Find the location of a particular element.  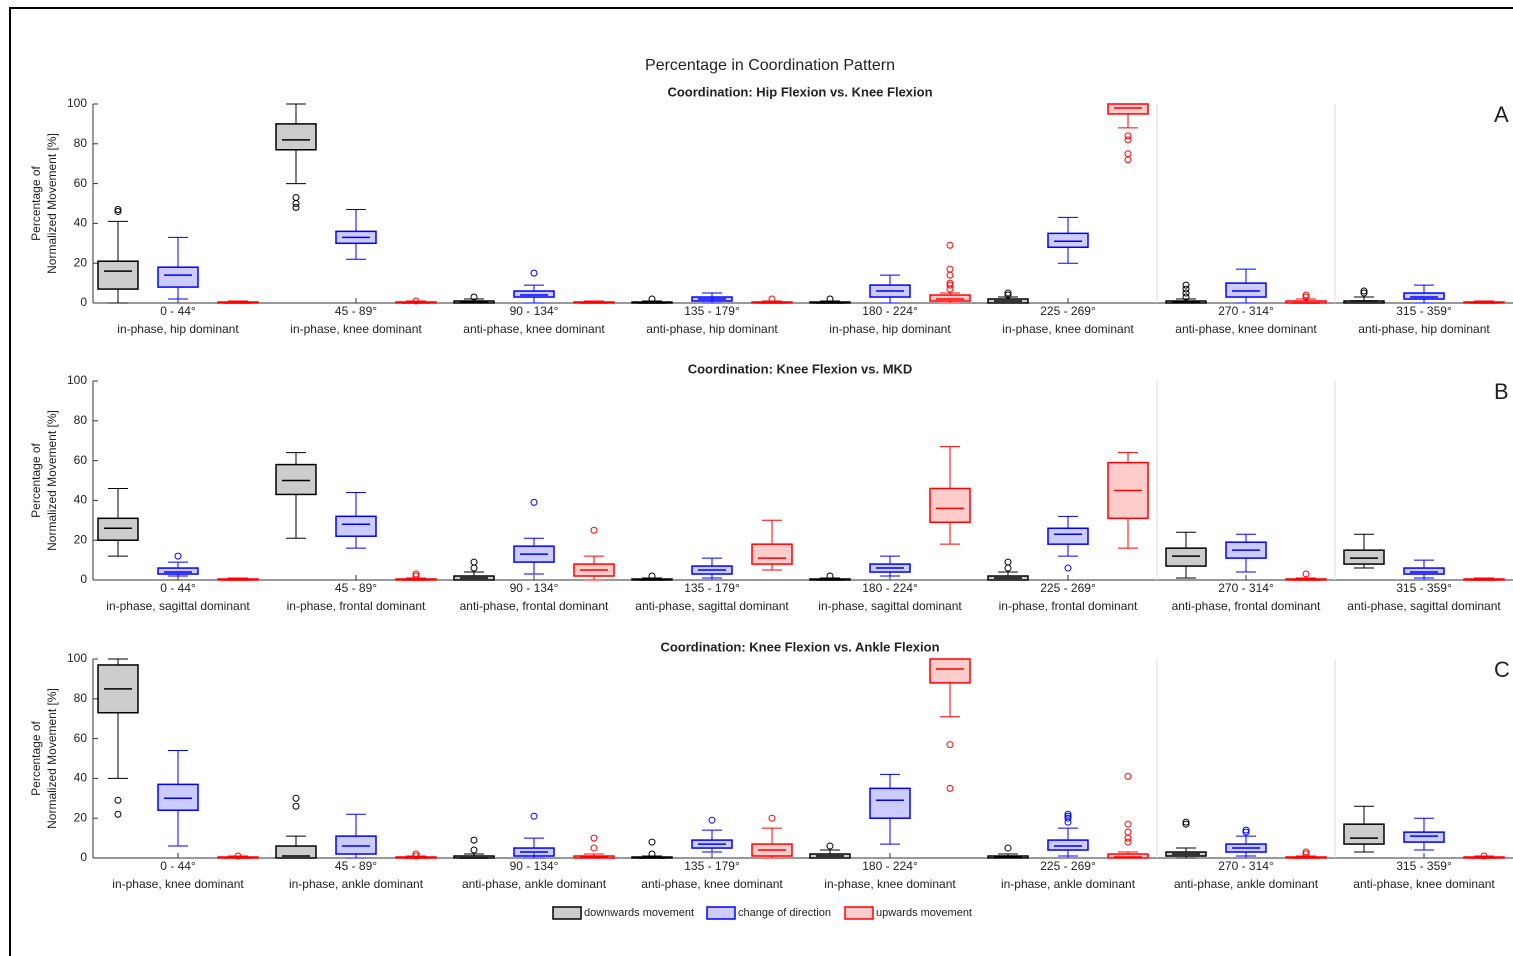

y-axis-label: Percentage of is located at coordinates (36, 757).